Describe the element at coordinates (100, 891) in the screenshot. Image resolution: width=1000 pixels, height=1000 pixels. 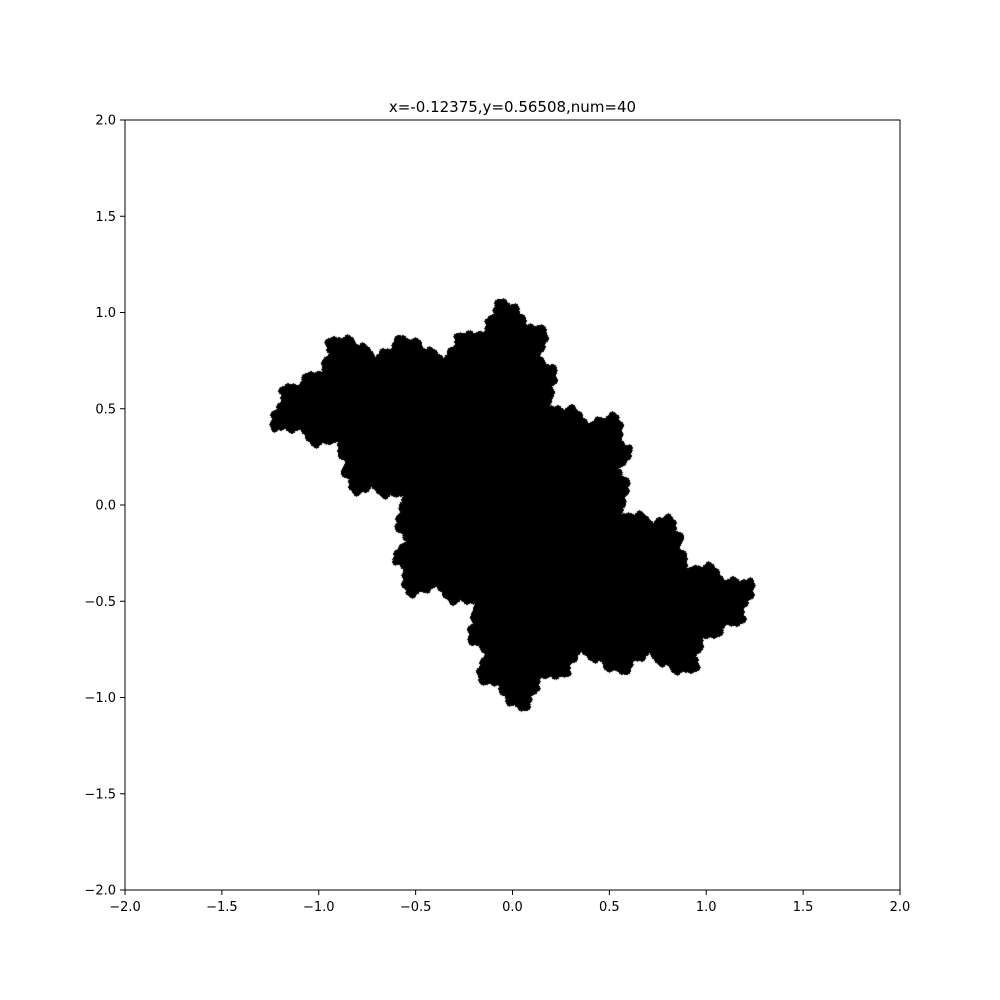
I see `y-tick-label: −2.0` at that location.